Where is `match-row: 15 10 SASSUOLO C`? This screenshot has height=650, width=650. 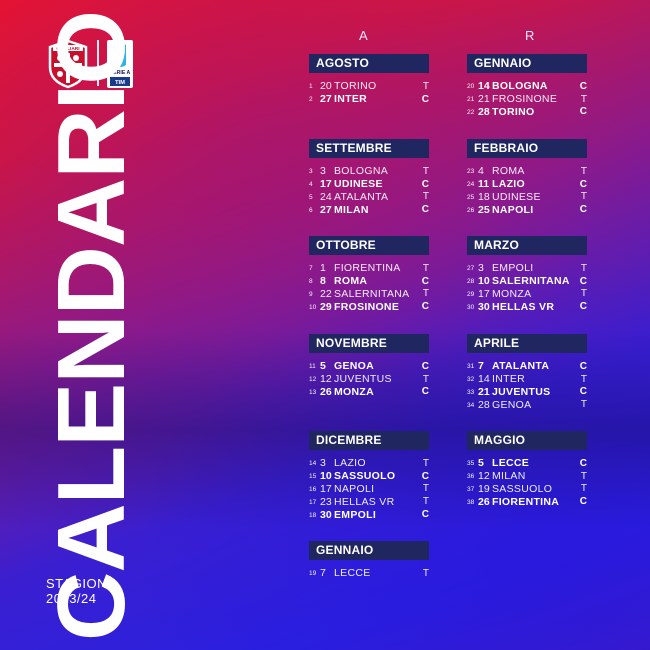
match-row: 15 10 SASSUOLO C is located at coordinates (369, 476).